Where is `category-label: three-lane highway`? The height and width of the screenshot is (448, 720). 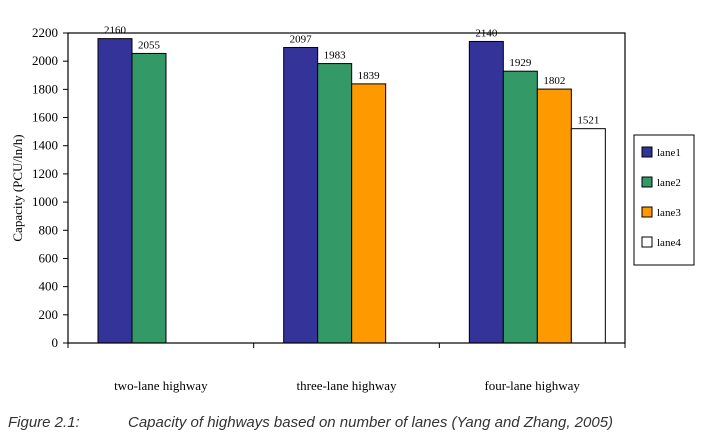
category-label: three-lane highway is located at coordinates (347, 385).